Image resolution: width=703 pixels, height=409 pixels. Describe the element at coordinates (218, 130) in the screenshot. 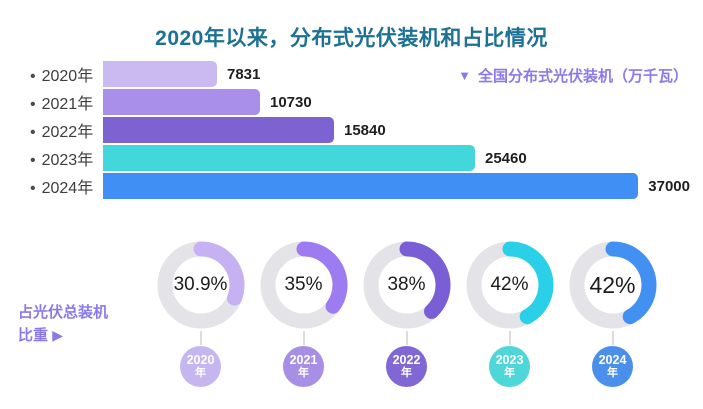

I see `bar-2022` at that location.